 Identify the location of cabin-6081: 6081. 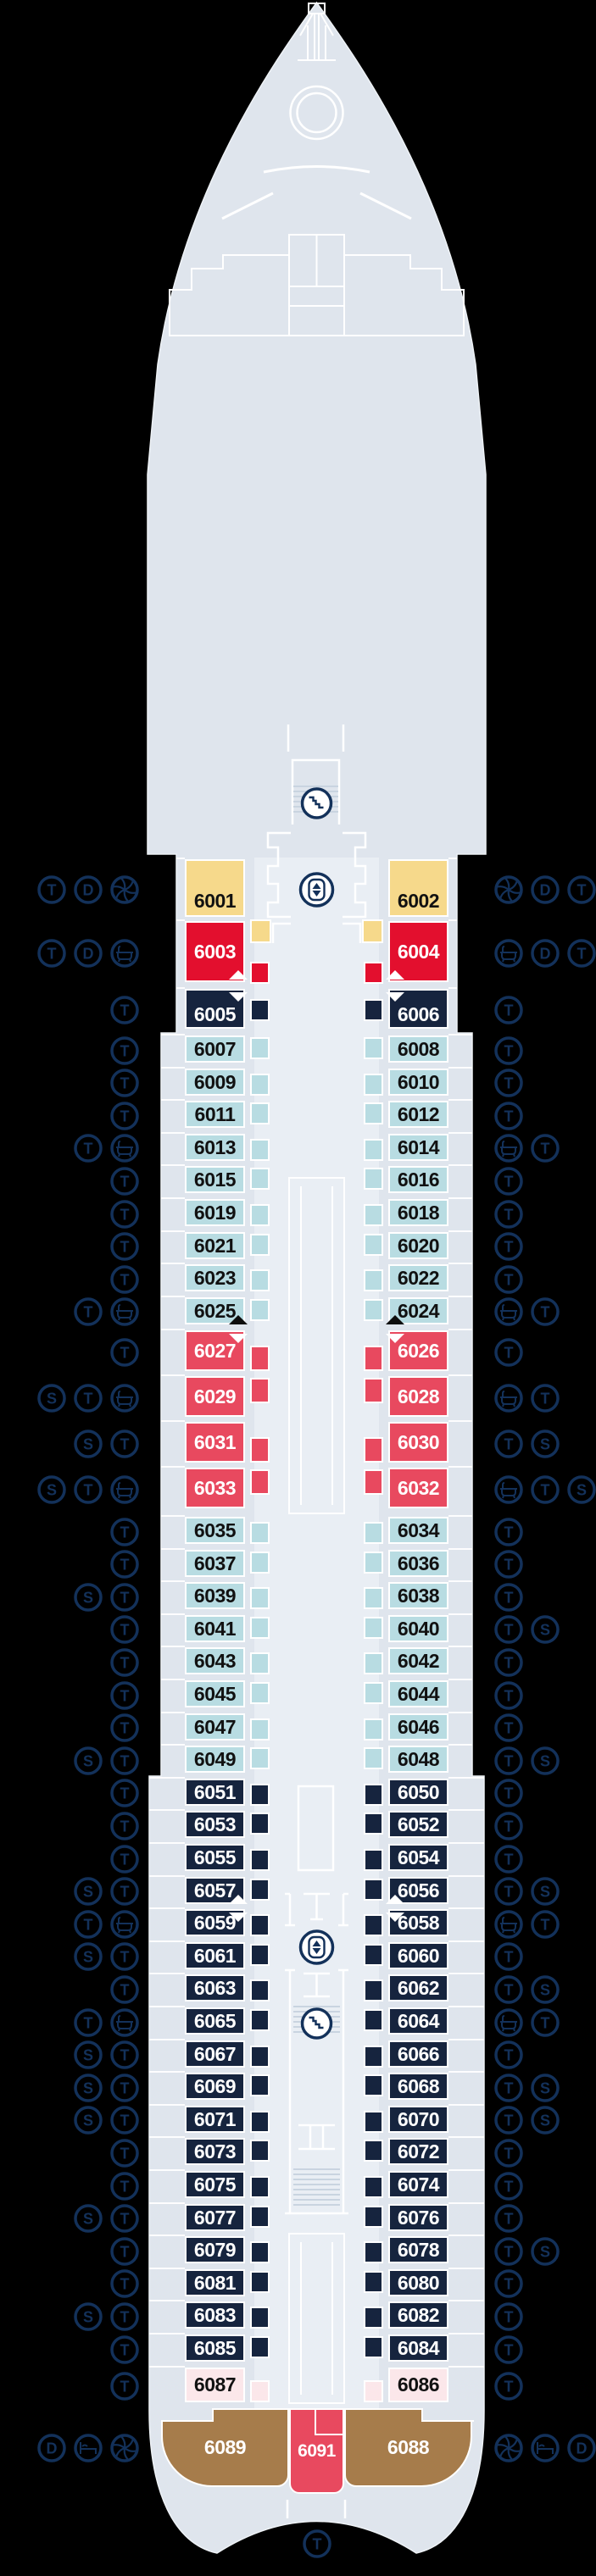
(215, 2282).